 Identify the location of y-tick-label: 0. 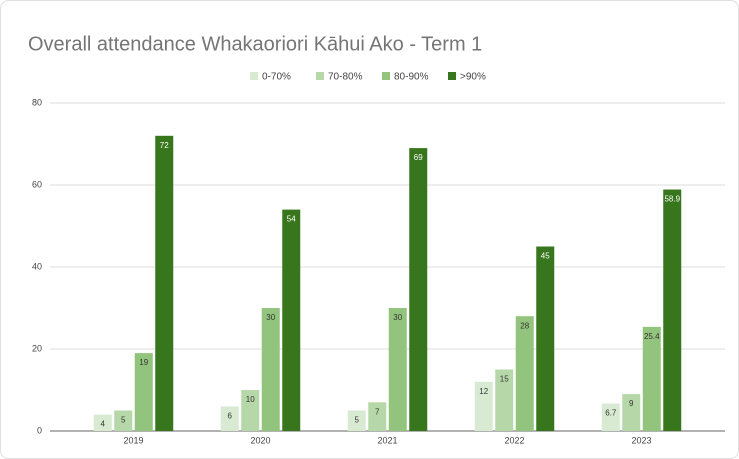
(39, 430).